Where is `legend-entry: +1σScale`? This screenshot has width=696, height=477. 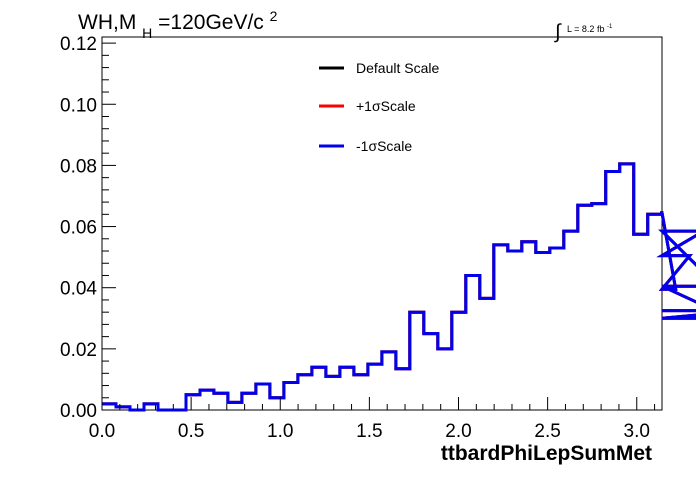 legend-entry: +1σScale is located at coordinates (386, 106).